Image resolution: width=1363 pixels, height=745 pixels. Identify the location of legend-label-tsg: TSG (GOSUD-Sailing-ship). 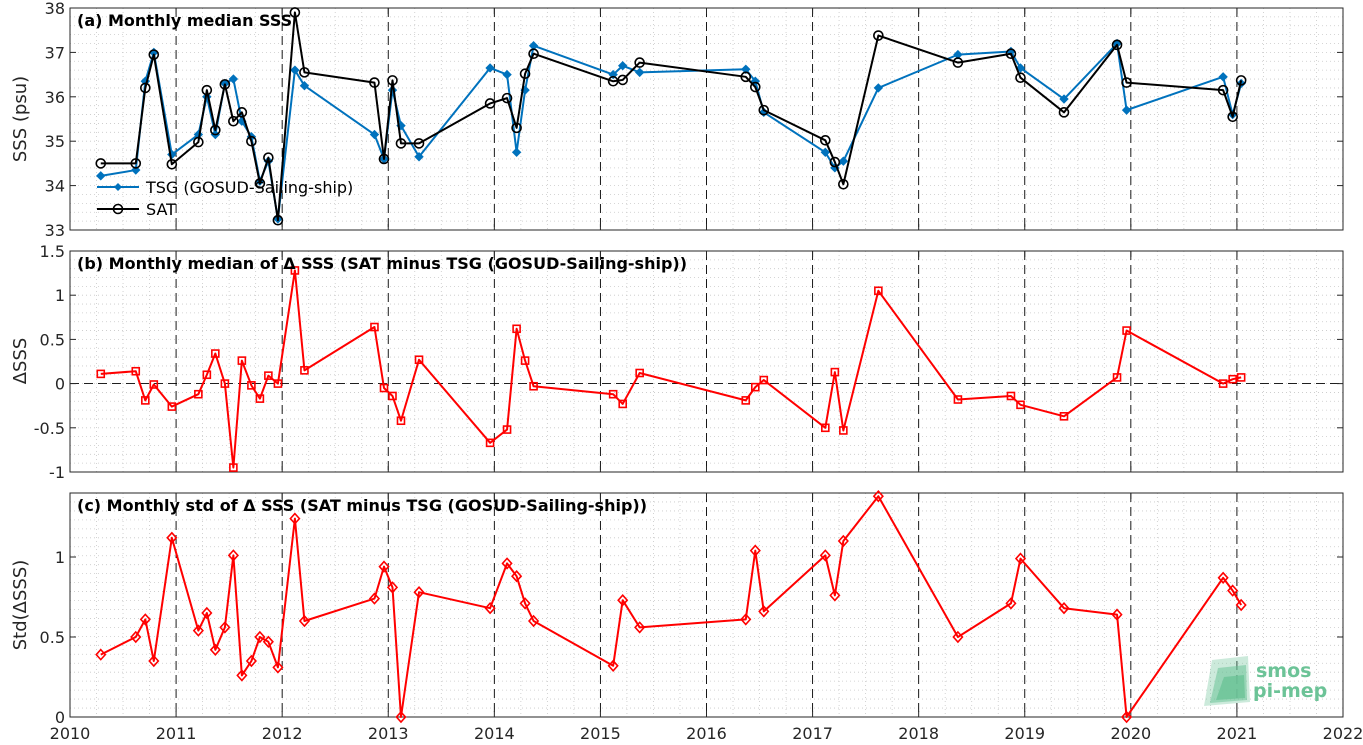
(249, 187).